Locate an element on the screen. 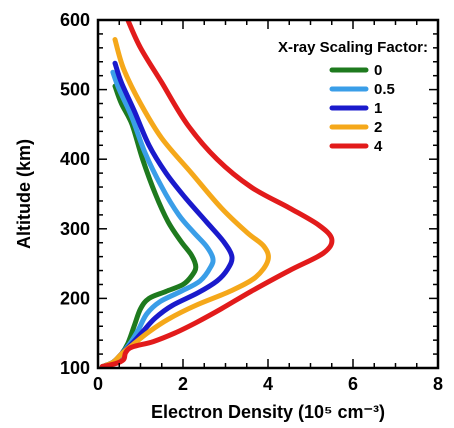 The image size is (454, 428). legend-title: X-ray Scaling Factor: is located at coordinates (353, 47).